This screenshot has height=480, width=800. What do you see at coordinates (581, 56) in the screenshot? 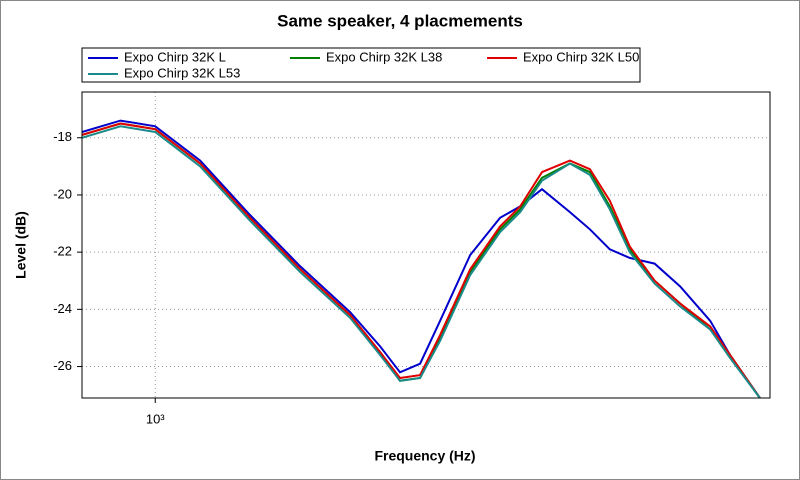
I see `legend-label: Expo Chirp 32K L50` at bounding box center [581, 56].